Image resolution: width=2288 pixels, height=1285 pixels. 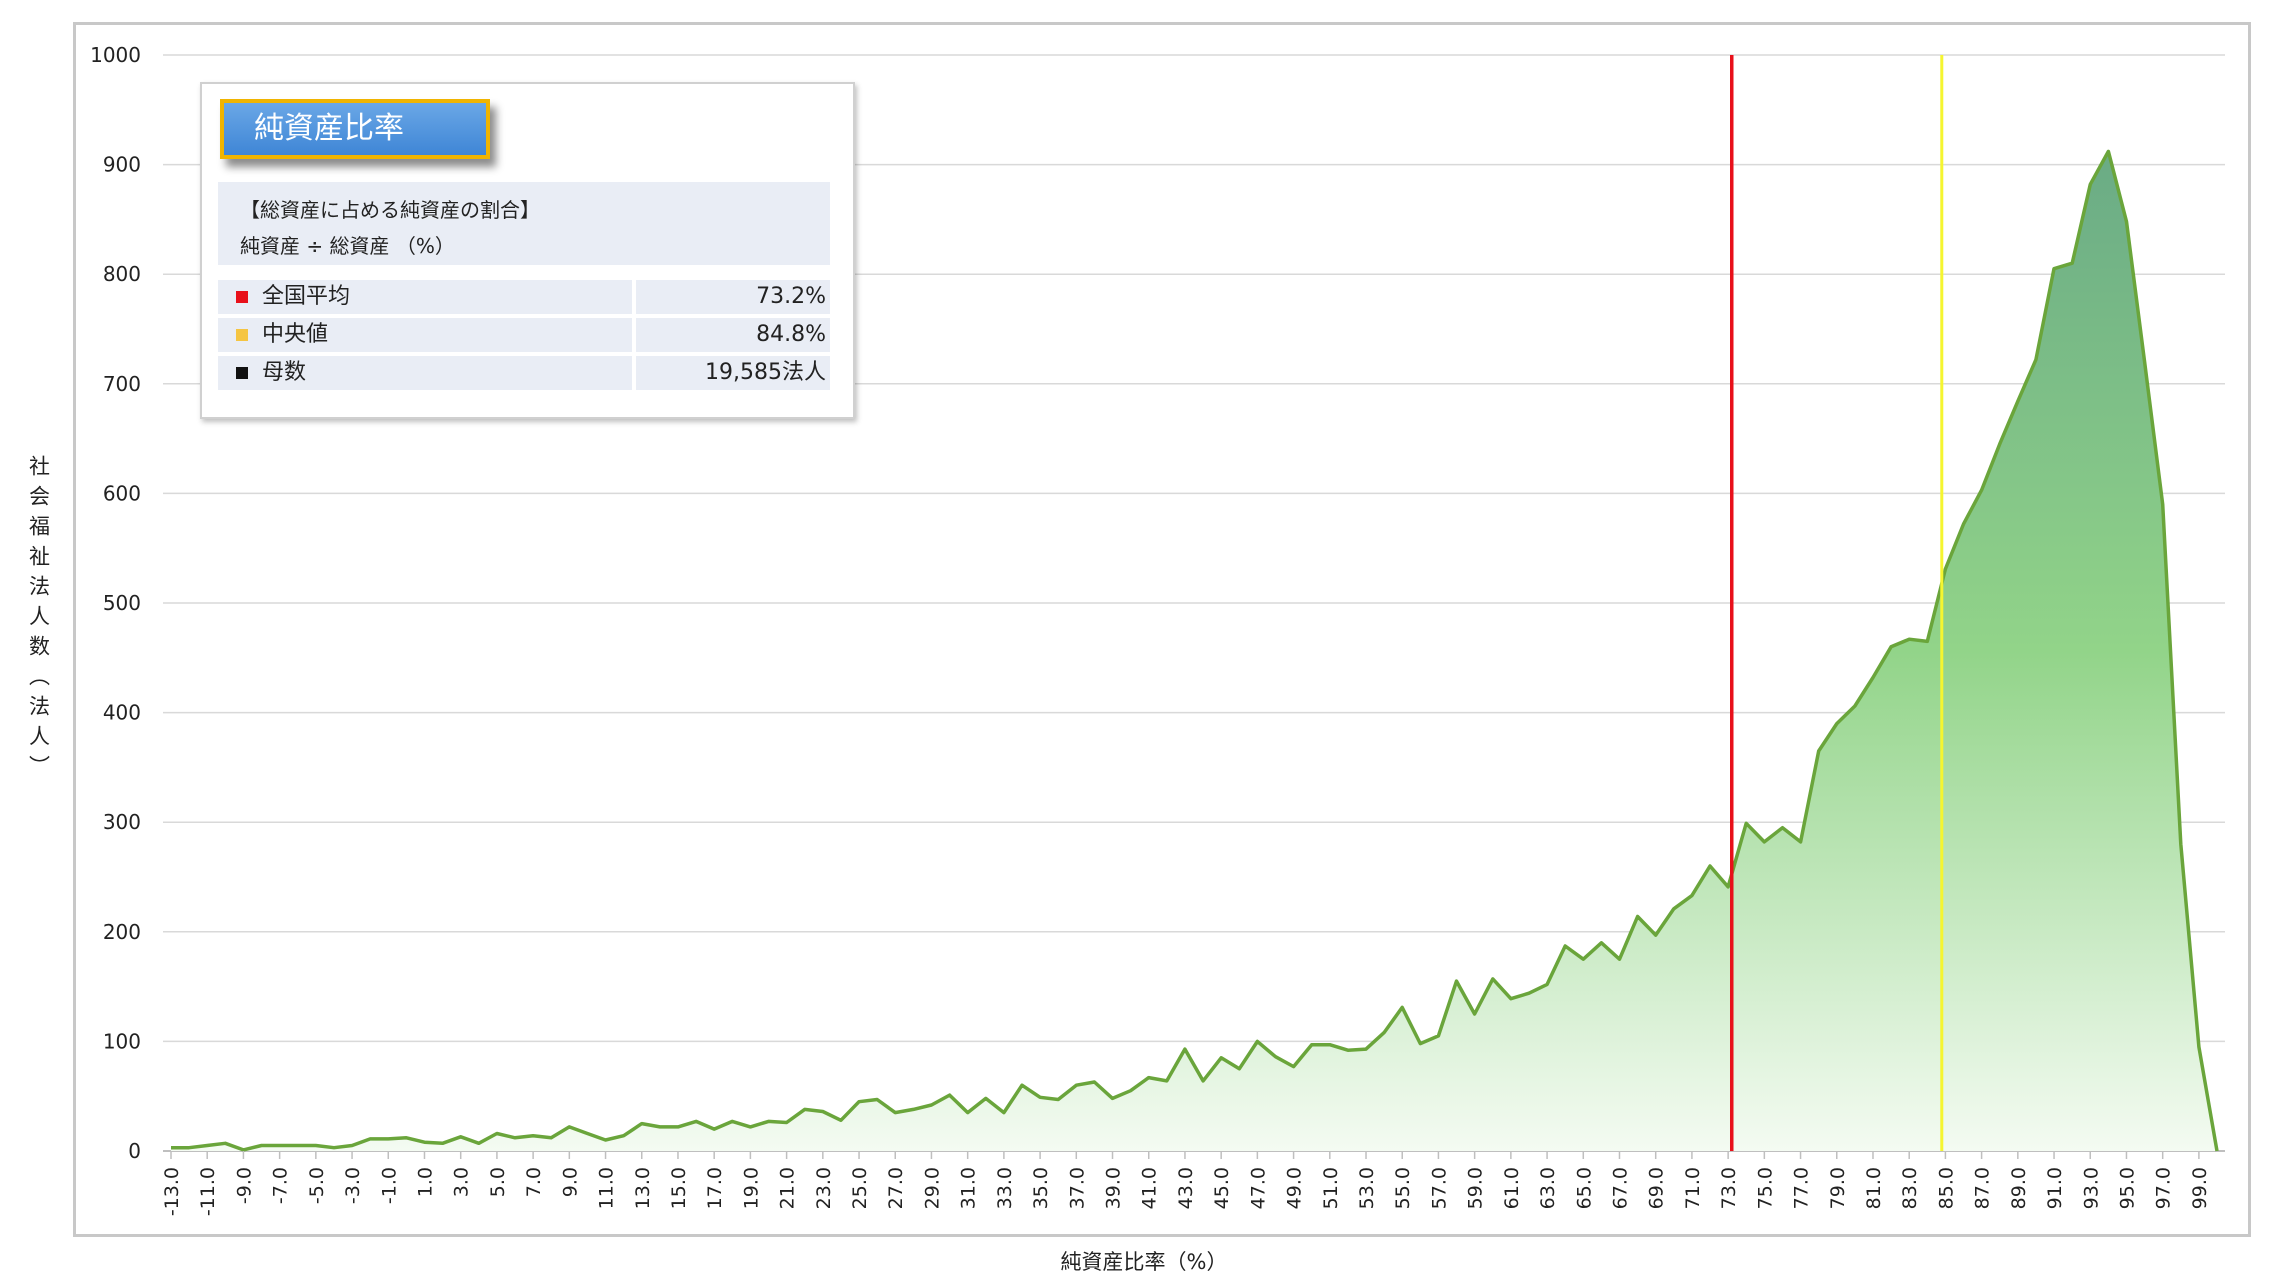 What do you see at coordinates (122, 713) in the screenshot?
I see `y-tick-label: 400` at bounding box center [122, 713].